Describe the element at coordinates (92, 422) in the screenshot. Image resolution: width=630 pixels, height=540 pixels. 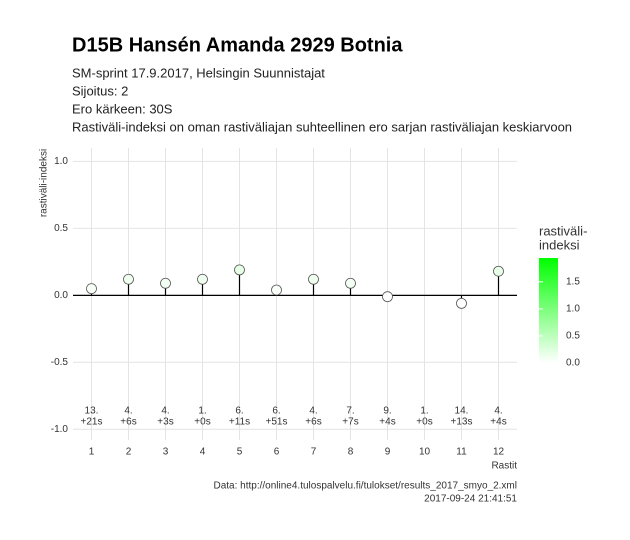
I see `time-label: +21s` at that location.